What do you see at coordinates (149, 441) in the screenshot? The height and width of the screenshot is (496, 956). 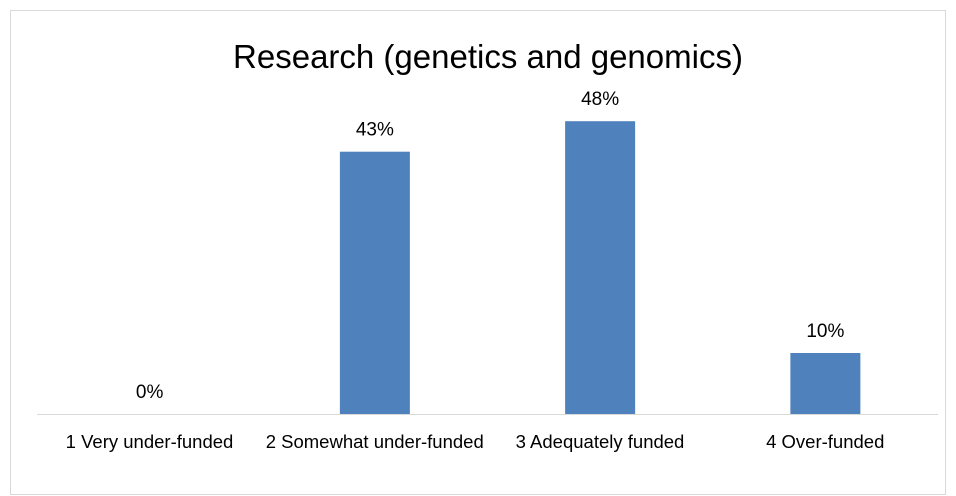 I see `x-tick-label: 1 Very under-funded` at bounding box center [149, 441].